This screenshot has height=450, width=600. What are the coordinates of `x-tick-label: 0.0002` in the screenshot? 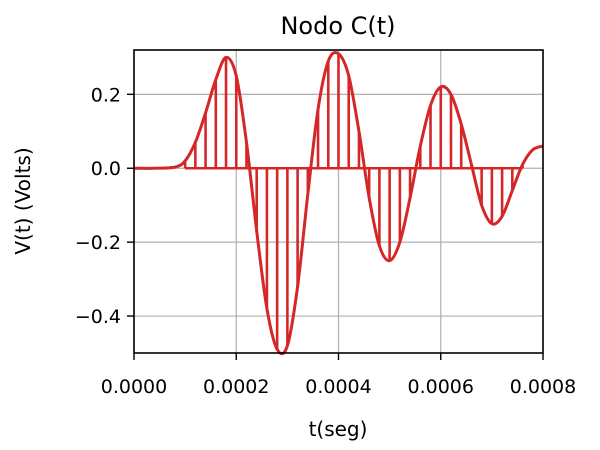 It's located at (236, 387).